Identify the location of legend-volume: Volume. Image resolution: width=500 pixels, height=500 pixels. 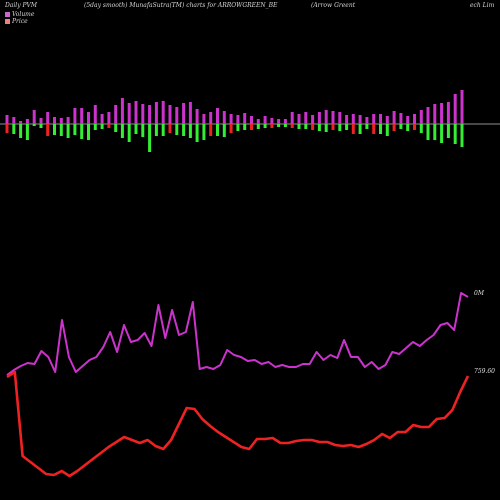
(19, 14).